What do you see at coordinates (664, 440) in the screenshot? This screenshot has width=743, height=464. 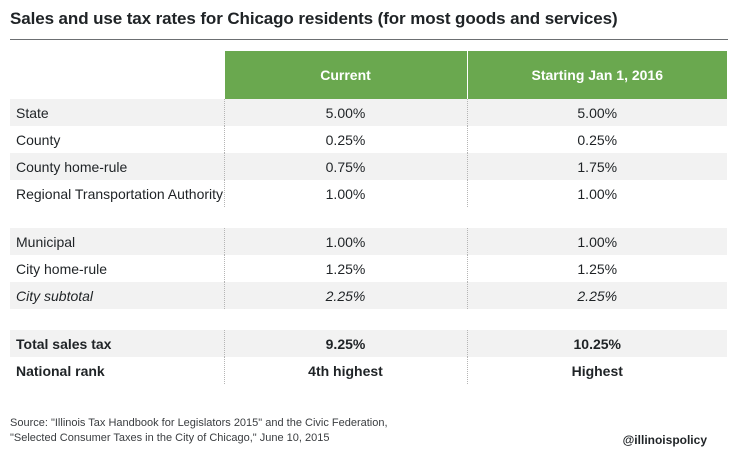 I see `brand-handle: @illinoispolicy` at bounding box center [664, 440].